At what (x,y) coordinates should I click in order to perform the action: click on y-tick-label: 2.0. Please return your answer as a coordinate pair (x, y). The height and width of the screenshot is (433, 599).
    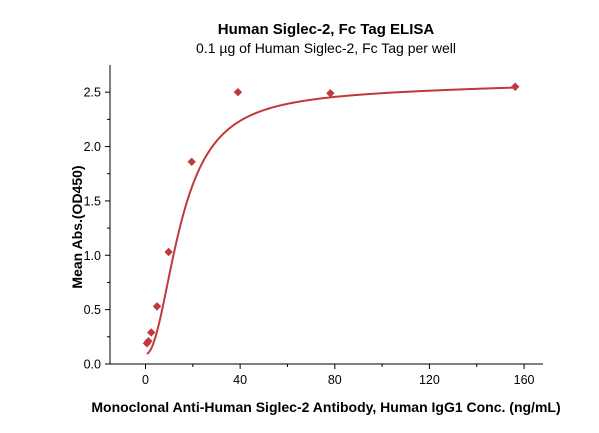
    Looking at the image, I should click on (92, 147).